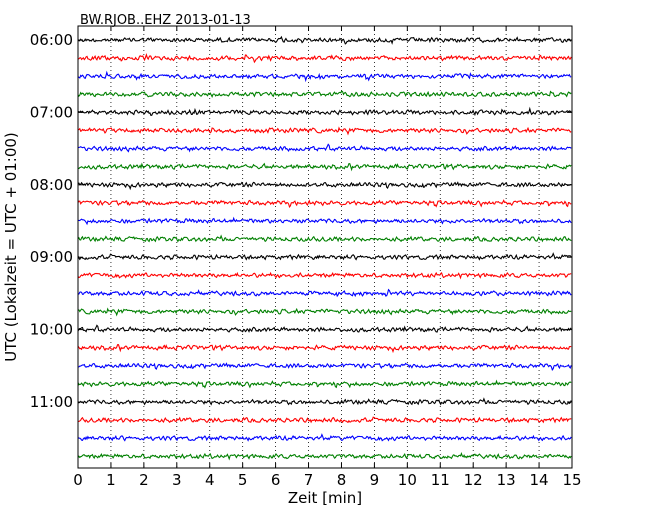  I want to click on x-tick-label: 1, so click(111, 480).